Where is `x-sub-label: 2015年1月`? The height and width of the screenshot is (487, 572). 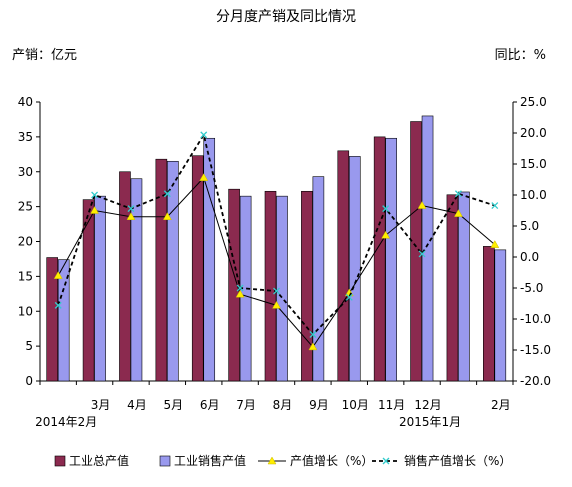
x-sub-label: 2015年1月 is located at coordinates (430, 422).